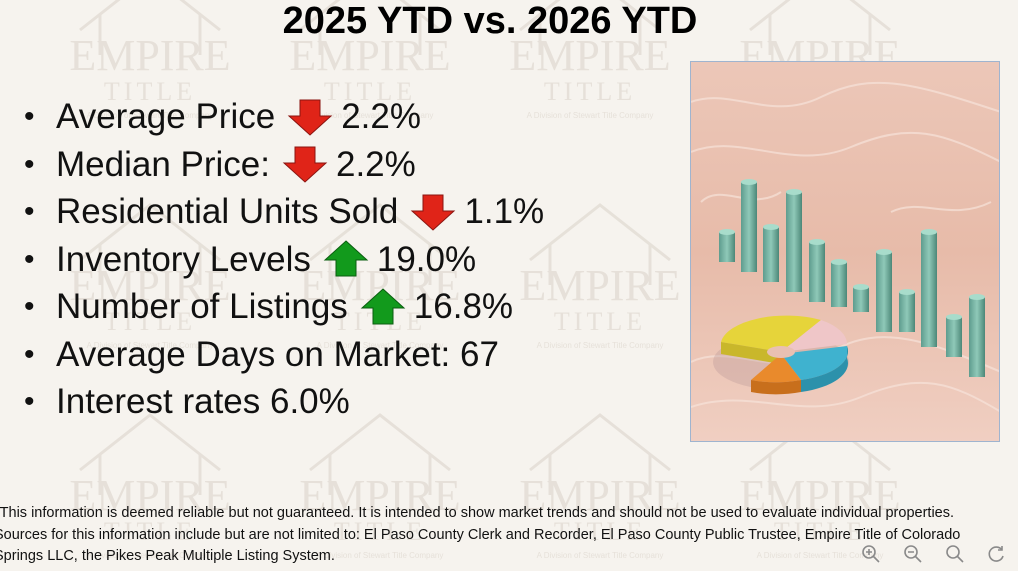  I want to click on search-icon, so click(955, 554).